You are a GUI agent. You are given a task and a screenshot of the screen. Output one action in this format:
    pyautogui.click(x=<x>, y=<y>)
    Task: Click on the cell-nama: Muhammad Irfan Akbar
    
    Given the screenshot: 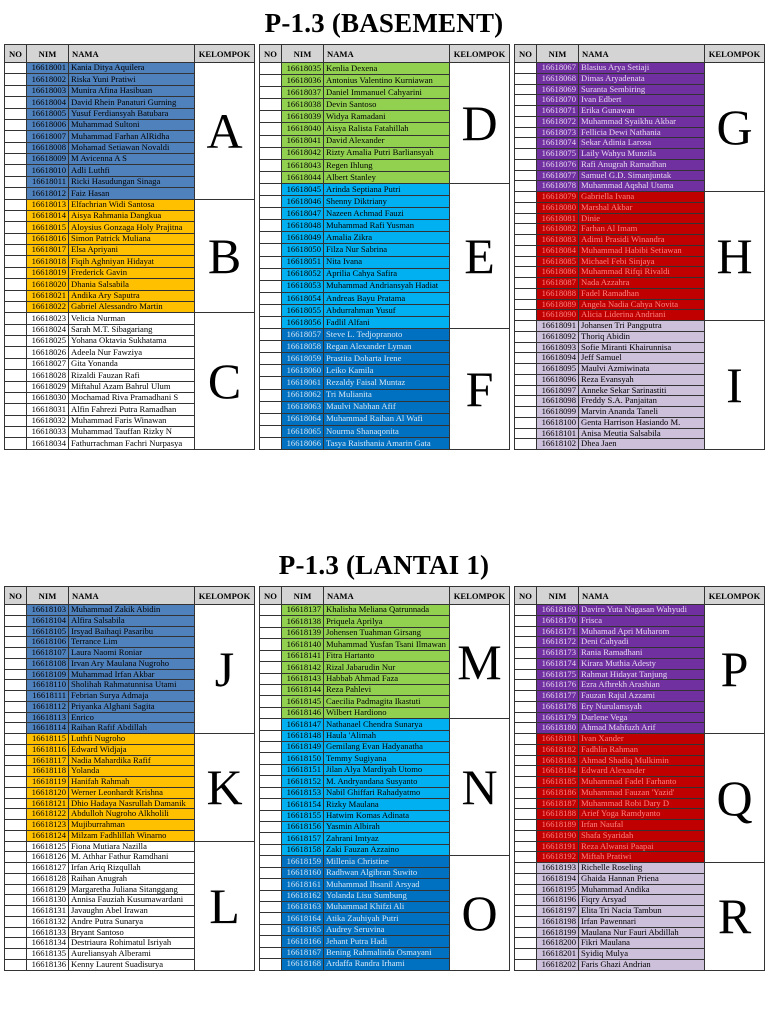 What is the action you would take?
    pyautogui.click(x=131, y=674)
    